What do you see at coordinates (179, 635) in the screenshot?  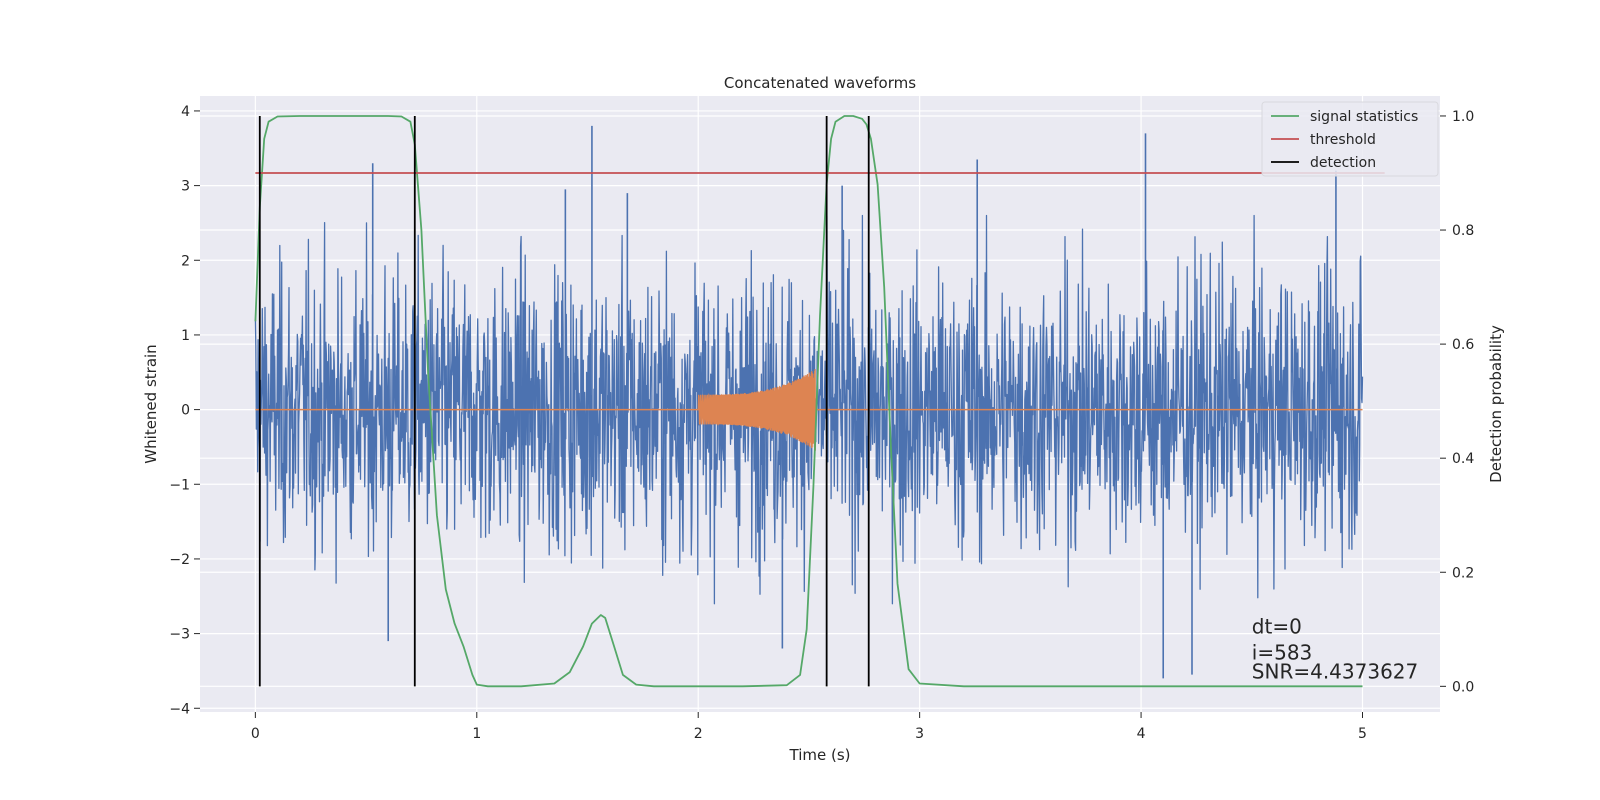 I see `y-tick-label: −3` at bounding box center [179, 635].